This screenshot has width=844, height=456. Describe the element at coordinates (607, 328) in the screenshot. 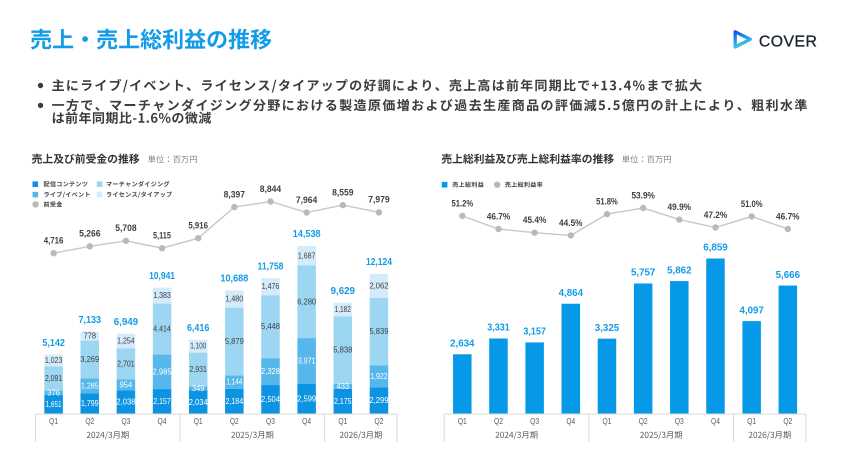

I see `svg-text: 3,325` at that location.